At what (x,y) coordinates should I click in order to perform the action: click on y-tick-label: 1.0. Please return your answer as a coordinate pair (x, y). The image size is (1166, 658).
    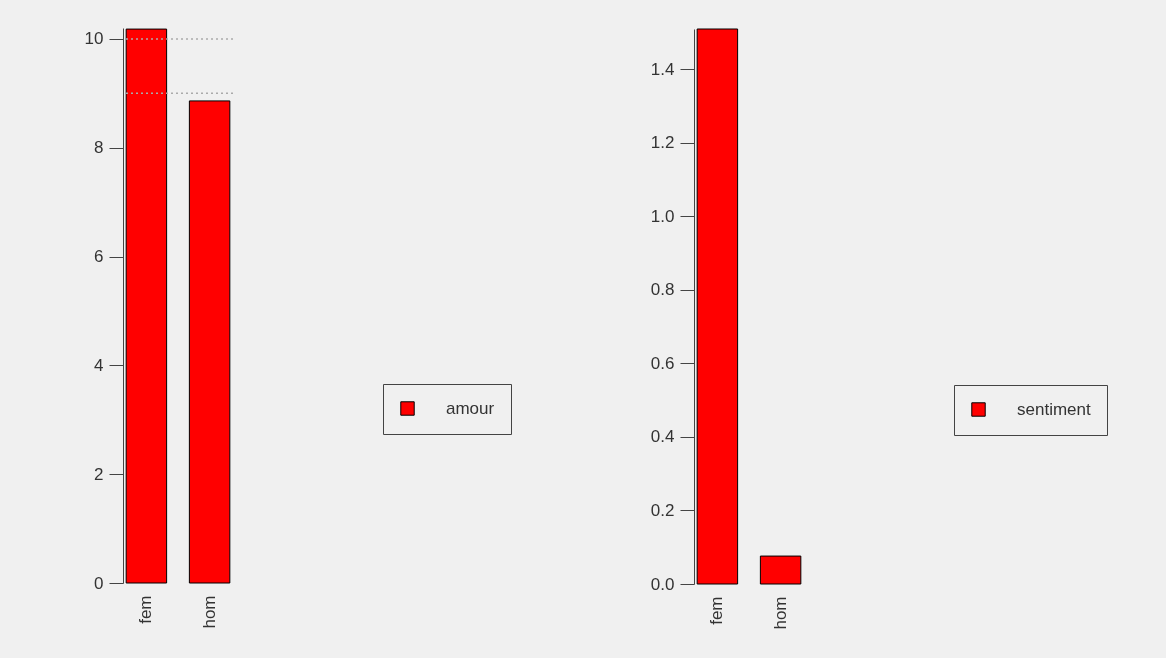
    Looking at the image, I should click on (662, 216).